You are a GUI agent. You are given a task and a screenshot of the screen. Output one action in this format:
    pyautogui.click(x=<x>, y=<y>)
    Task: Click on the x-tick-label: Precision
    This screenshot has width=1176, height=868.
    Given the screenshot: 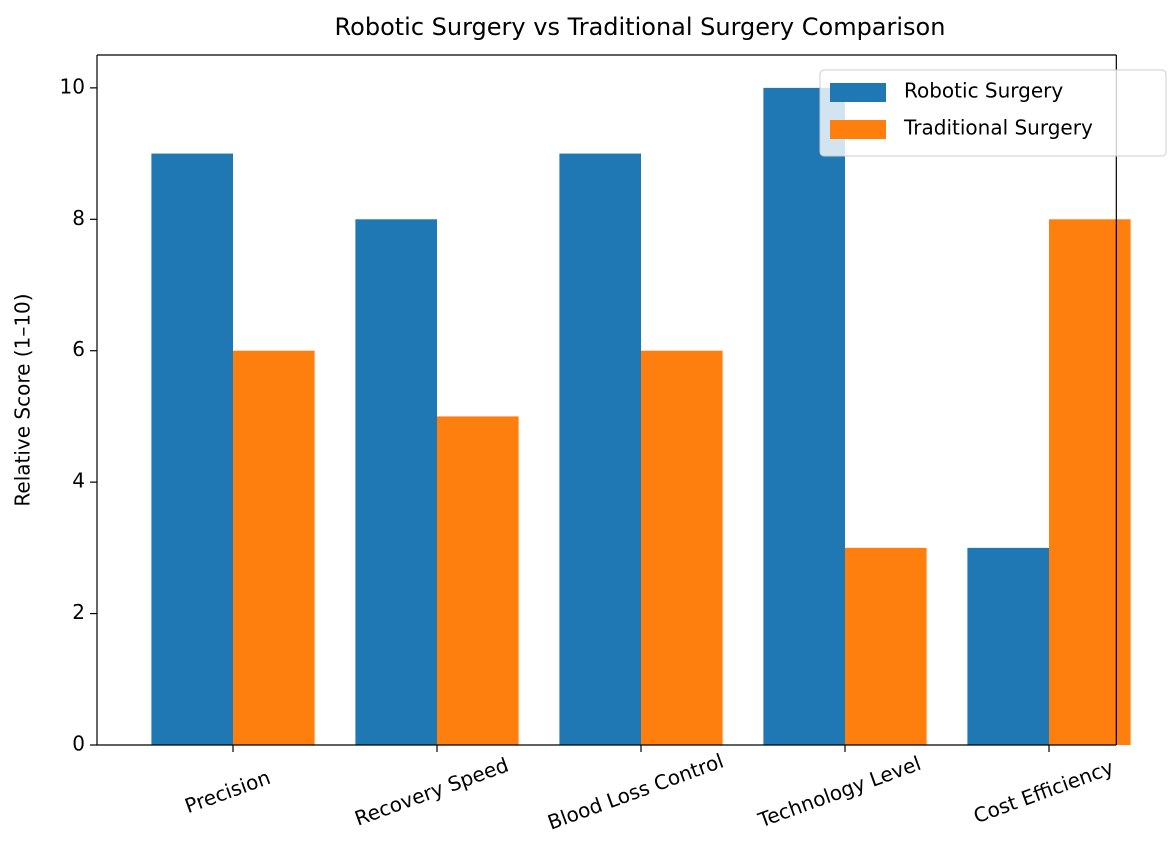 What is the action you would take?
    pyautogui.click(x=227, y=791)
    